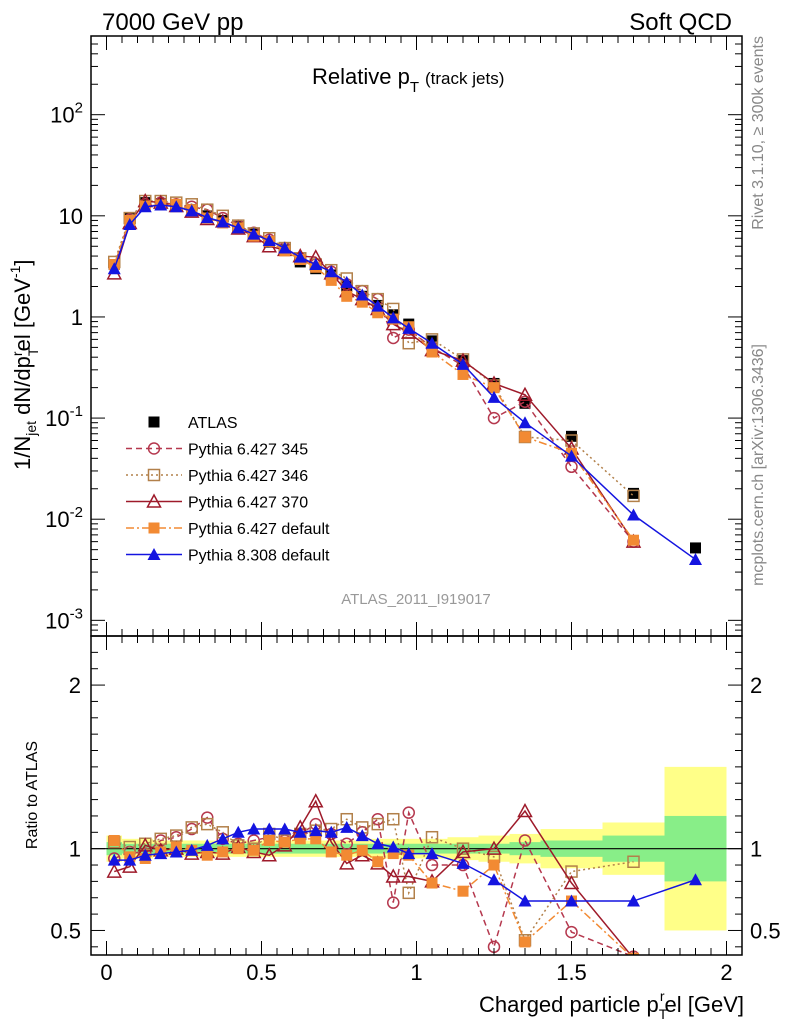 The image size is (786, 1024). Describe the element at coordinates (15, 271) in the screenshot. I see `ylabel-part-7: -1` at that location.